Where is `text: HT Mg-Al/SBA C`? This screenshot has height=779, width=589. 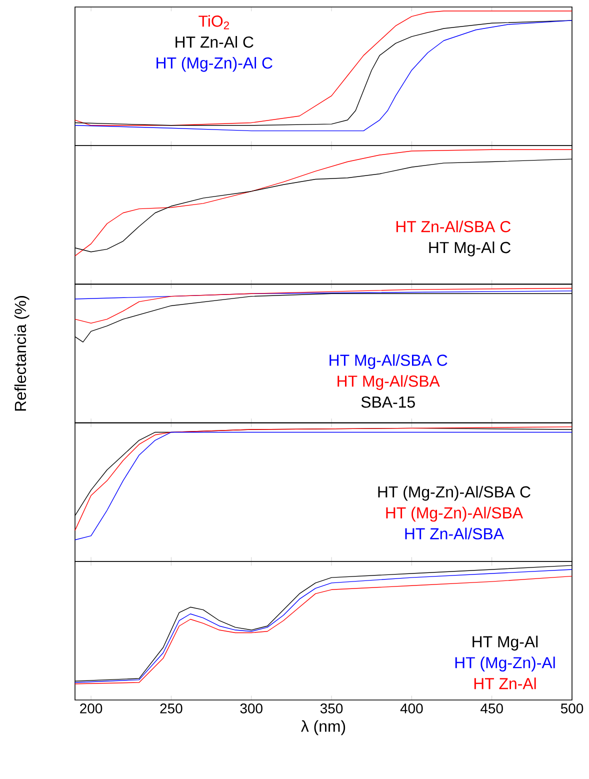 text: HT Mg-Al/SBA C is located at coordinates (389, 362).